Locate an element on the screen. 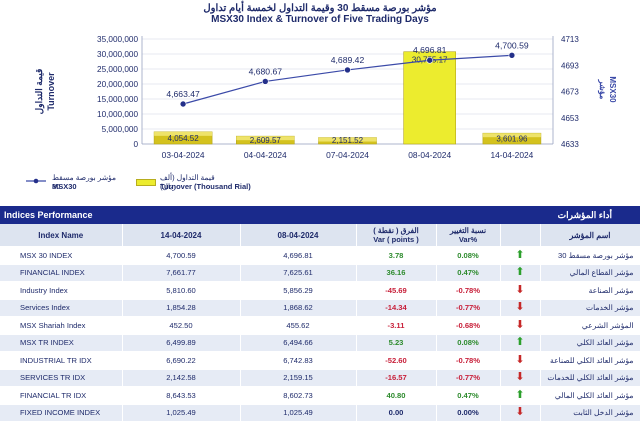  right-axis-tick-label: 4633 is located at coordinates (570, 144).